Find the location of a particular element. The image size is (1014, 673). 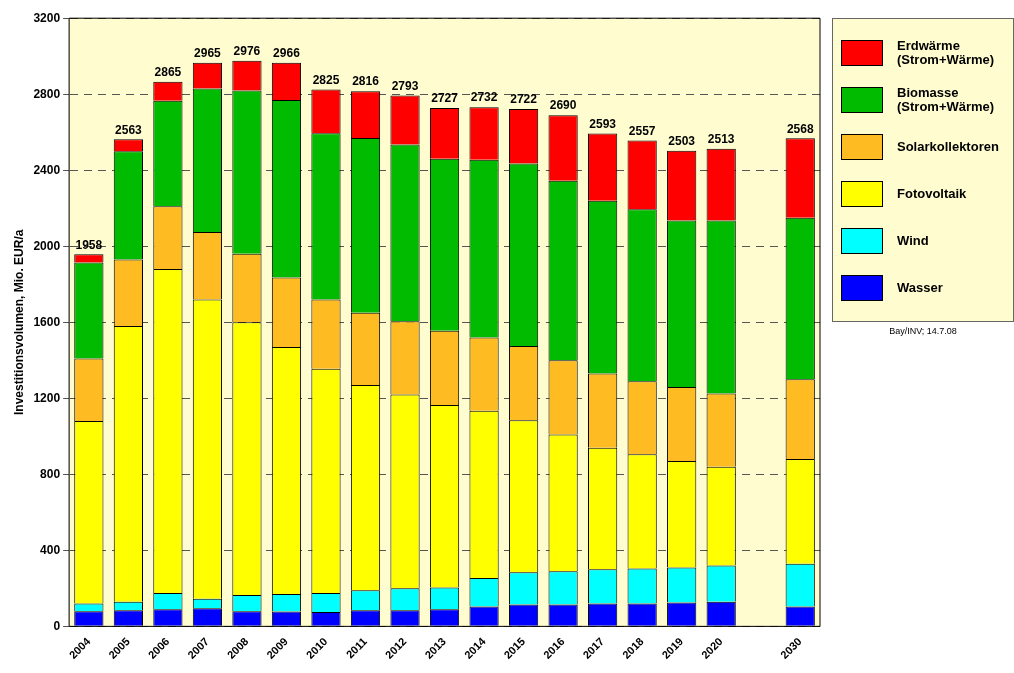

legend-label: Wasser is located at coordinates (920, 287).